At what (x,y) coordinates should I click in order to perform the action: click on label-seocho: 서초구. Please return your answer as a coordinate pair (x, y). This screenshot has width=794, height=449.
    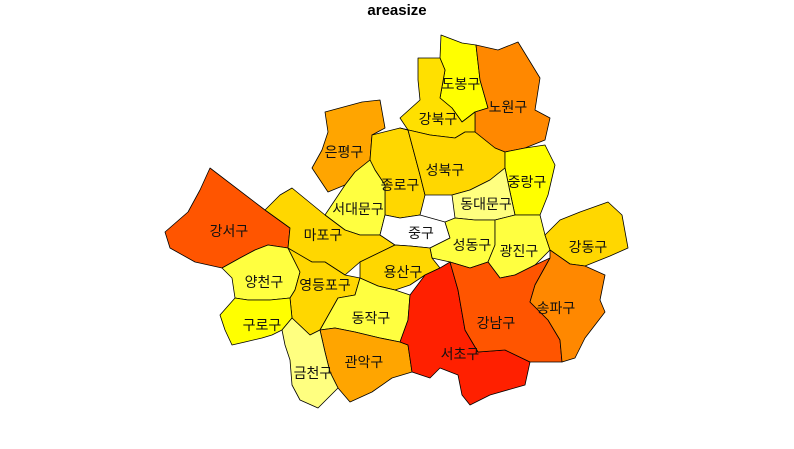
    Looking at the image, I should click on (460, 355).